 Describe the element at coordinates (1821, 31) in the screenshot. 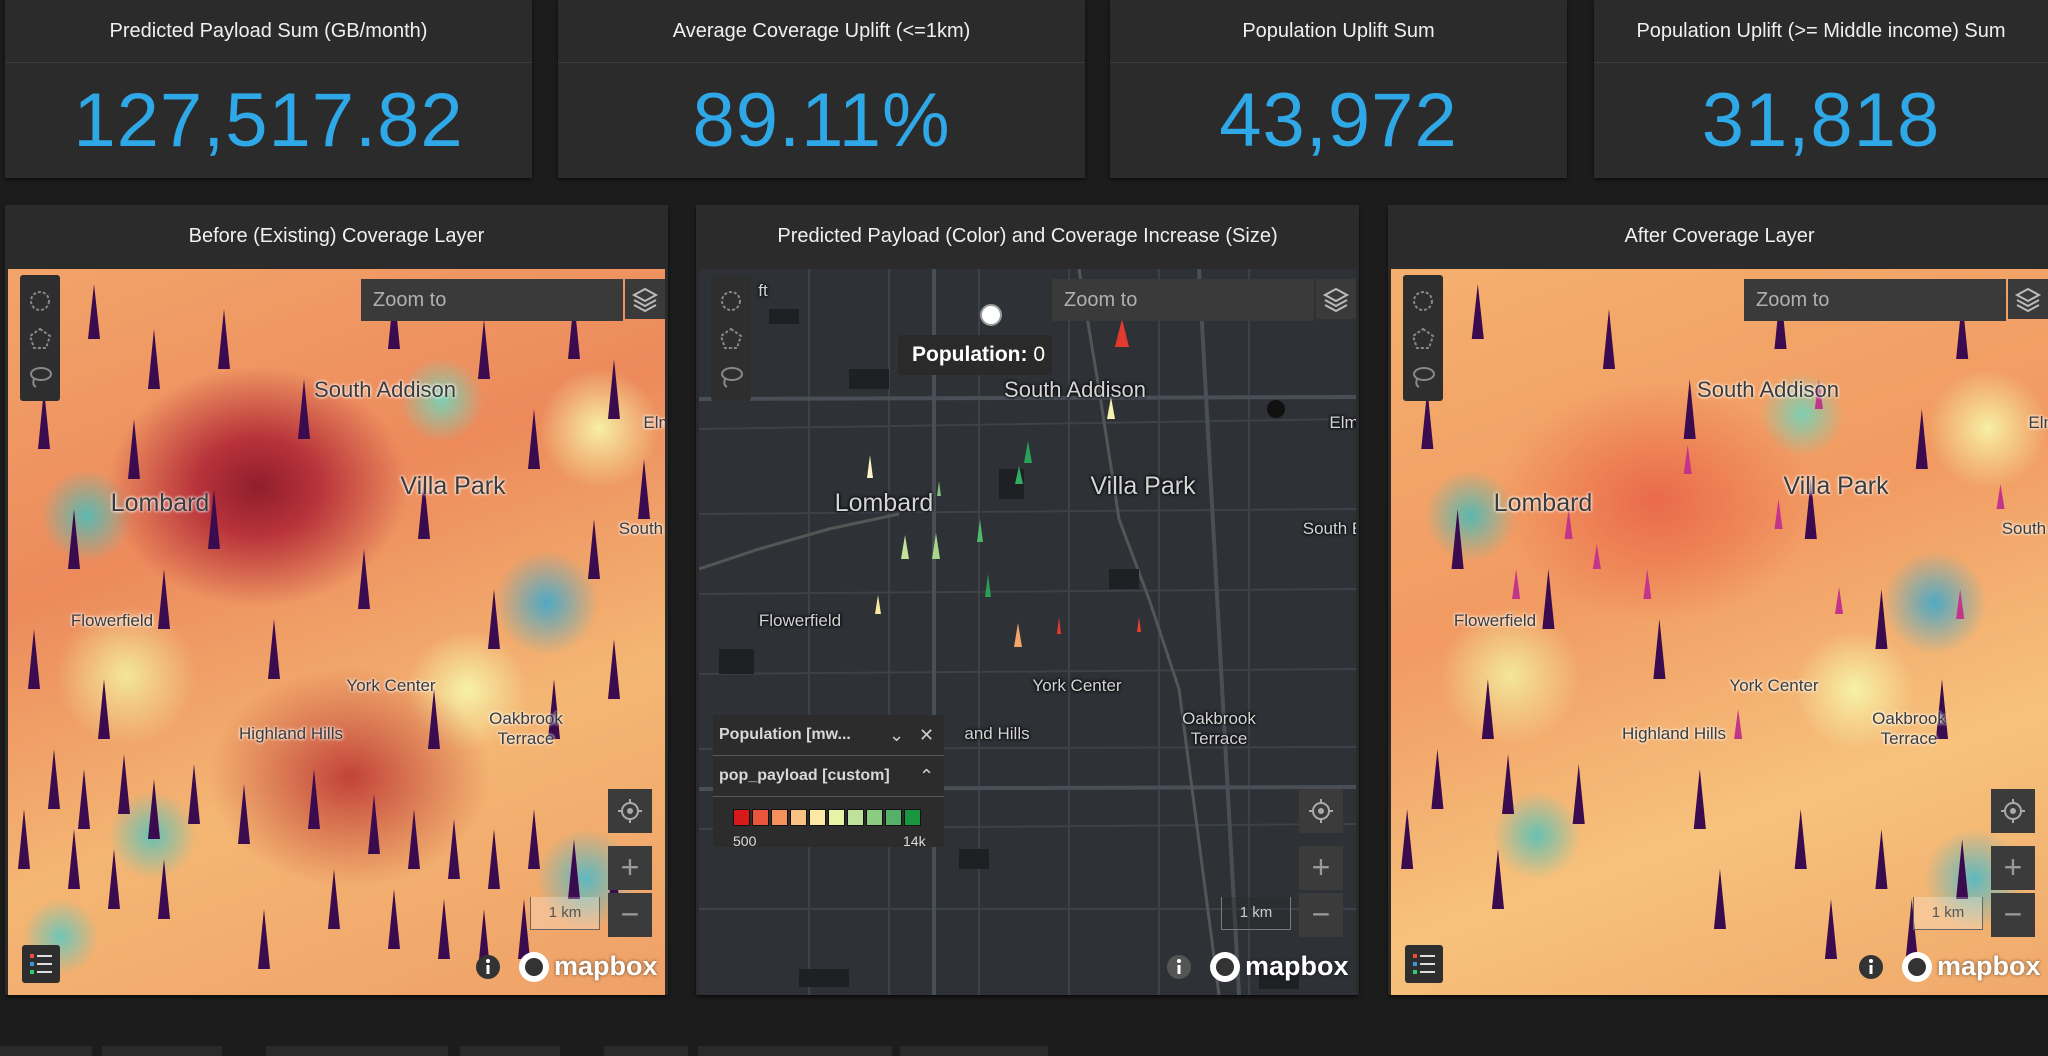

I see `kpi-title: Population Uplift (>= Middle income) Sum` at that location.